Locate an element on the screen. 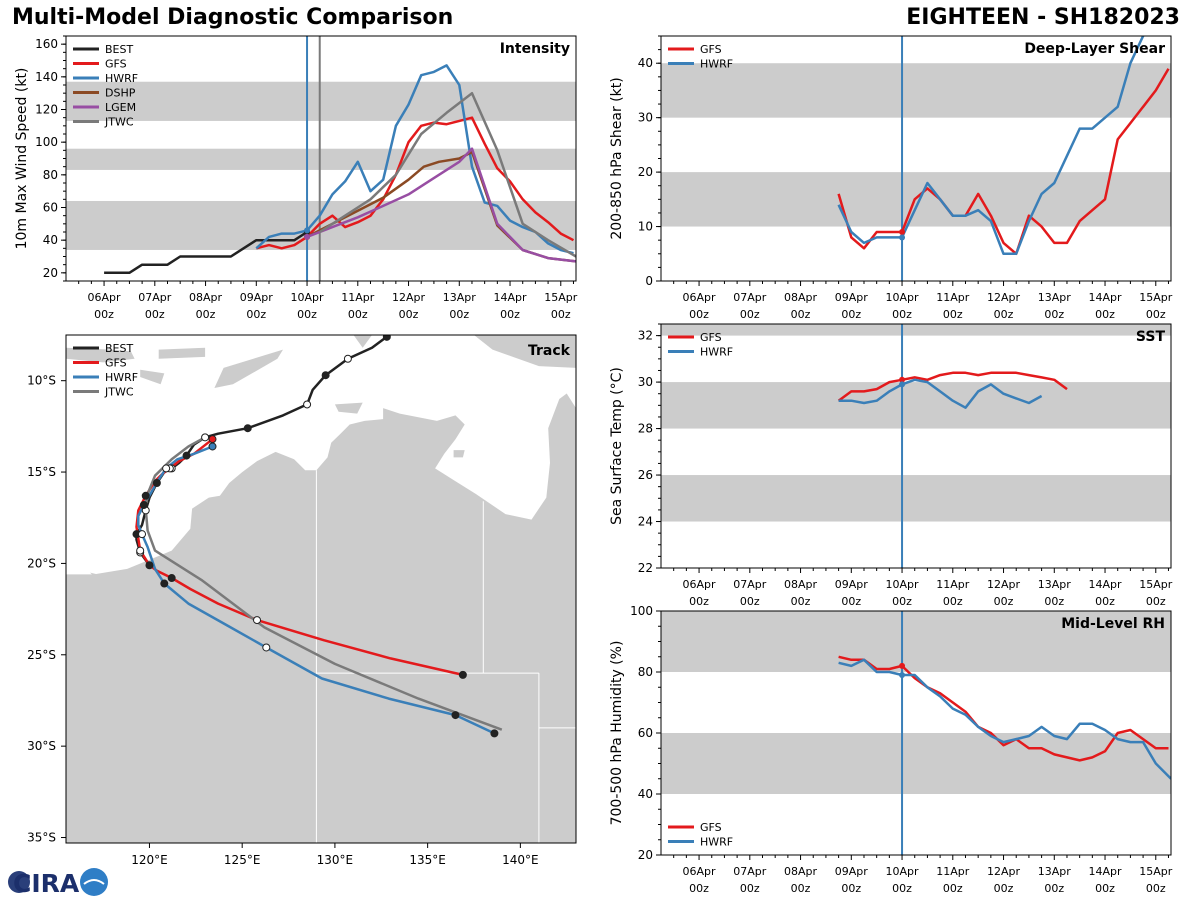 This screenshot has height=900, width=1200. y-tick-label: 20°S is located at coordinates (41, 563).